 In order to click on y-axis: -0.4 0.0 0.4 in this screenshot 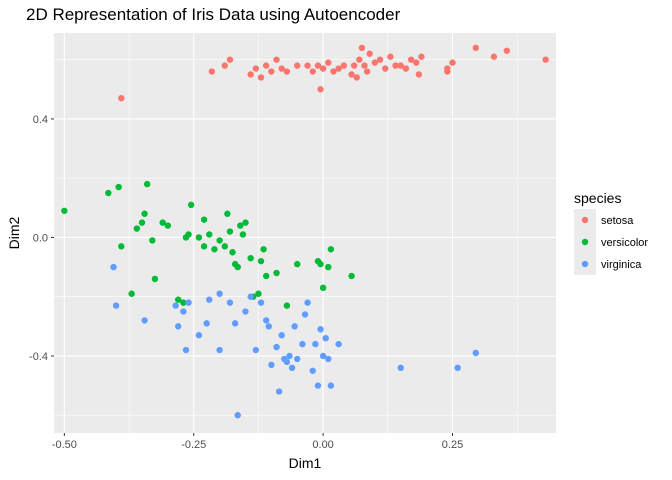, I will do `click(41, 238)`.